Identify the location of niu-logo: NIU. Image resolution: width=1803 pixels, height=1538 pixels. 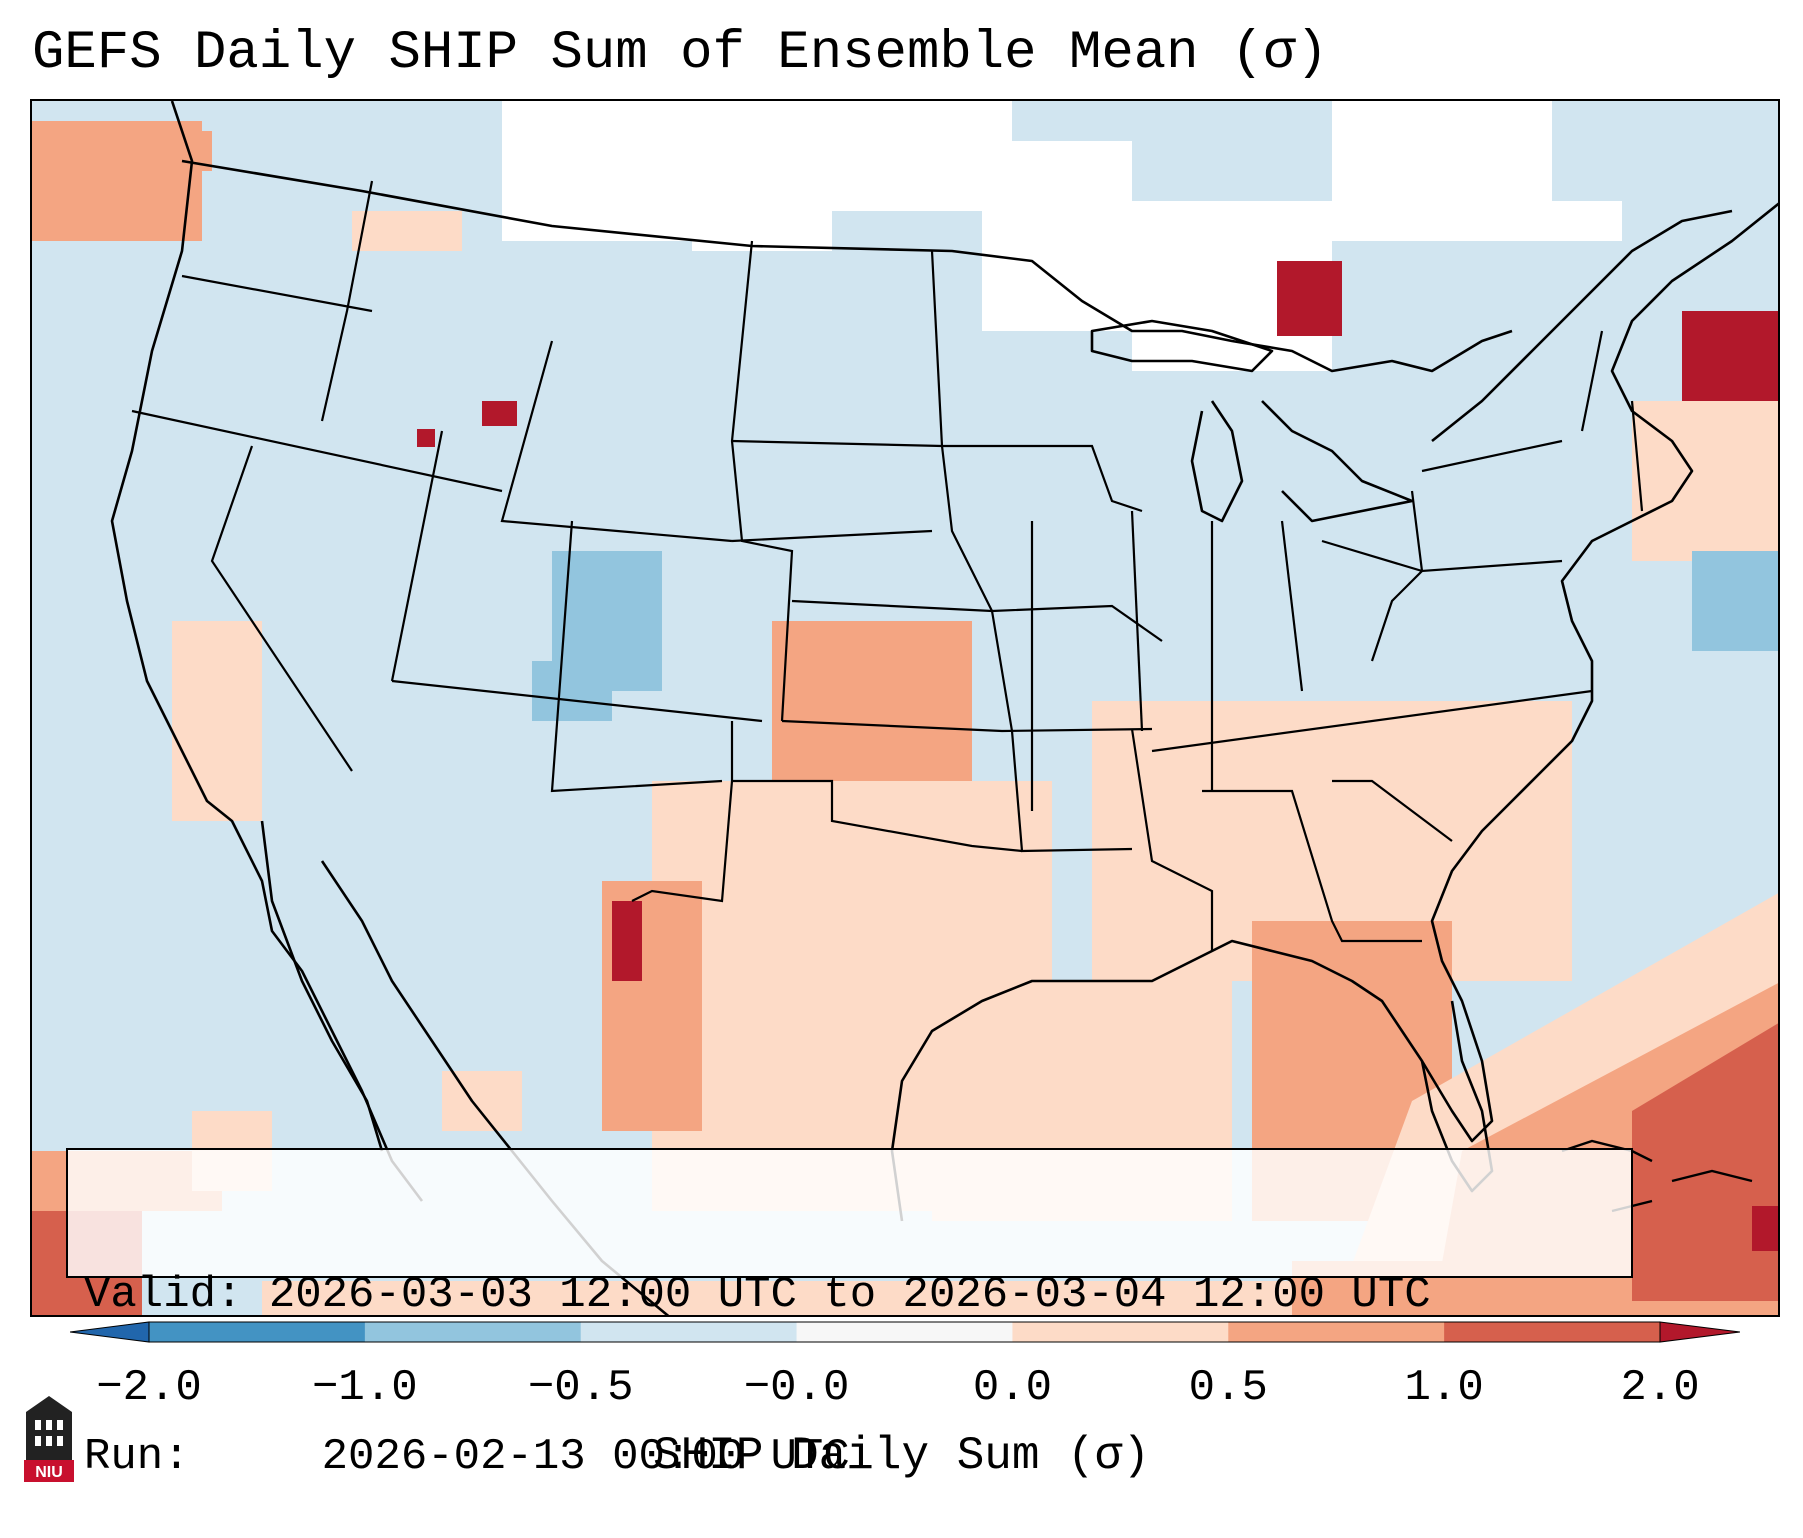
(49, 1439).